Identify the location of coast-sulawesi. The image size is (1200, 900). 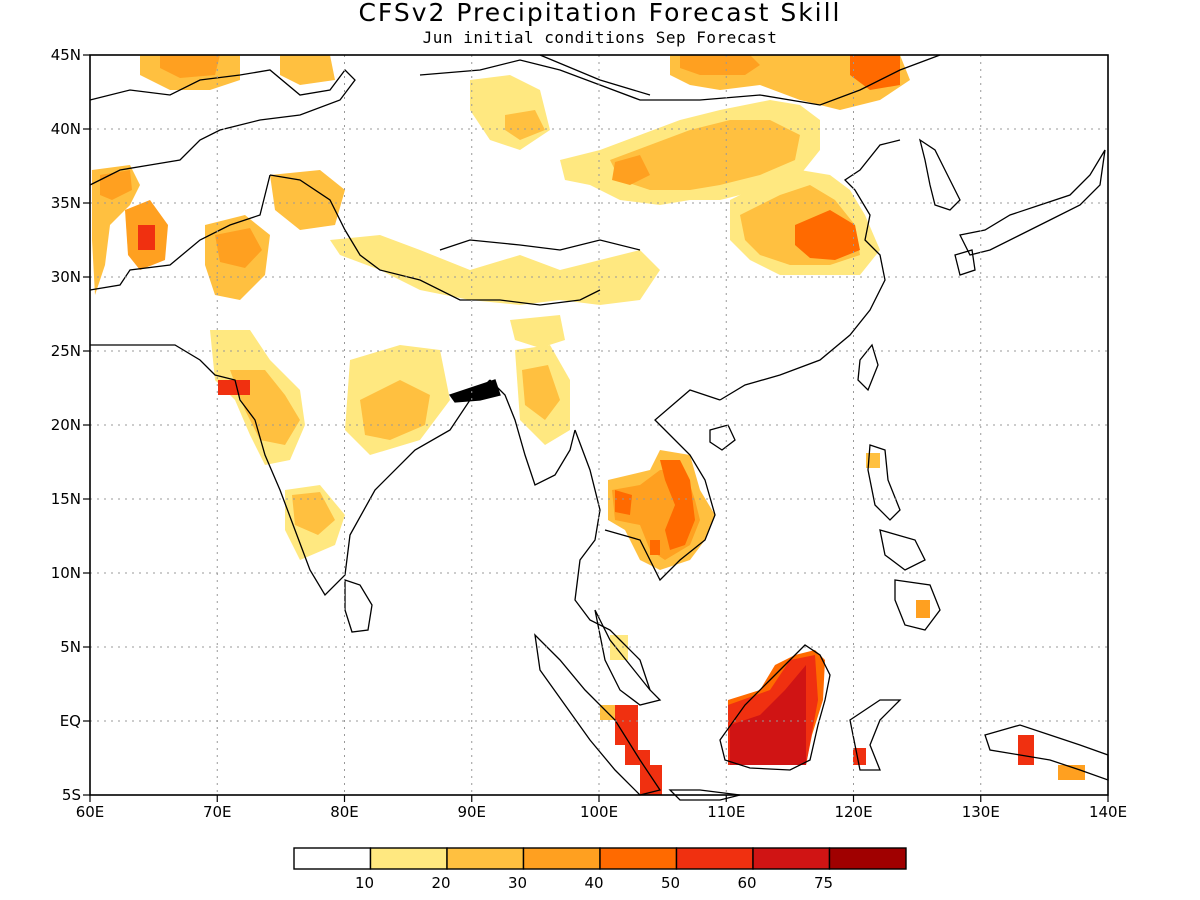
(875, 735).